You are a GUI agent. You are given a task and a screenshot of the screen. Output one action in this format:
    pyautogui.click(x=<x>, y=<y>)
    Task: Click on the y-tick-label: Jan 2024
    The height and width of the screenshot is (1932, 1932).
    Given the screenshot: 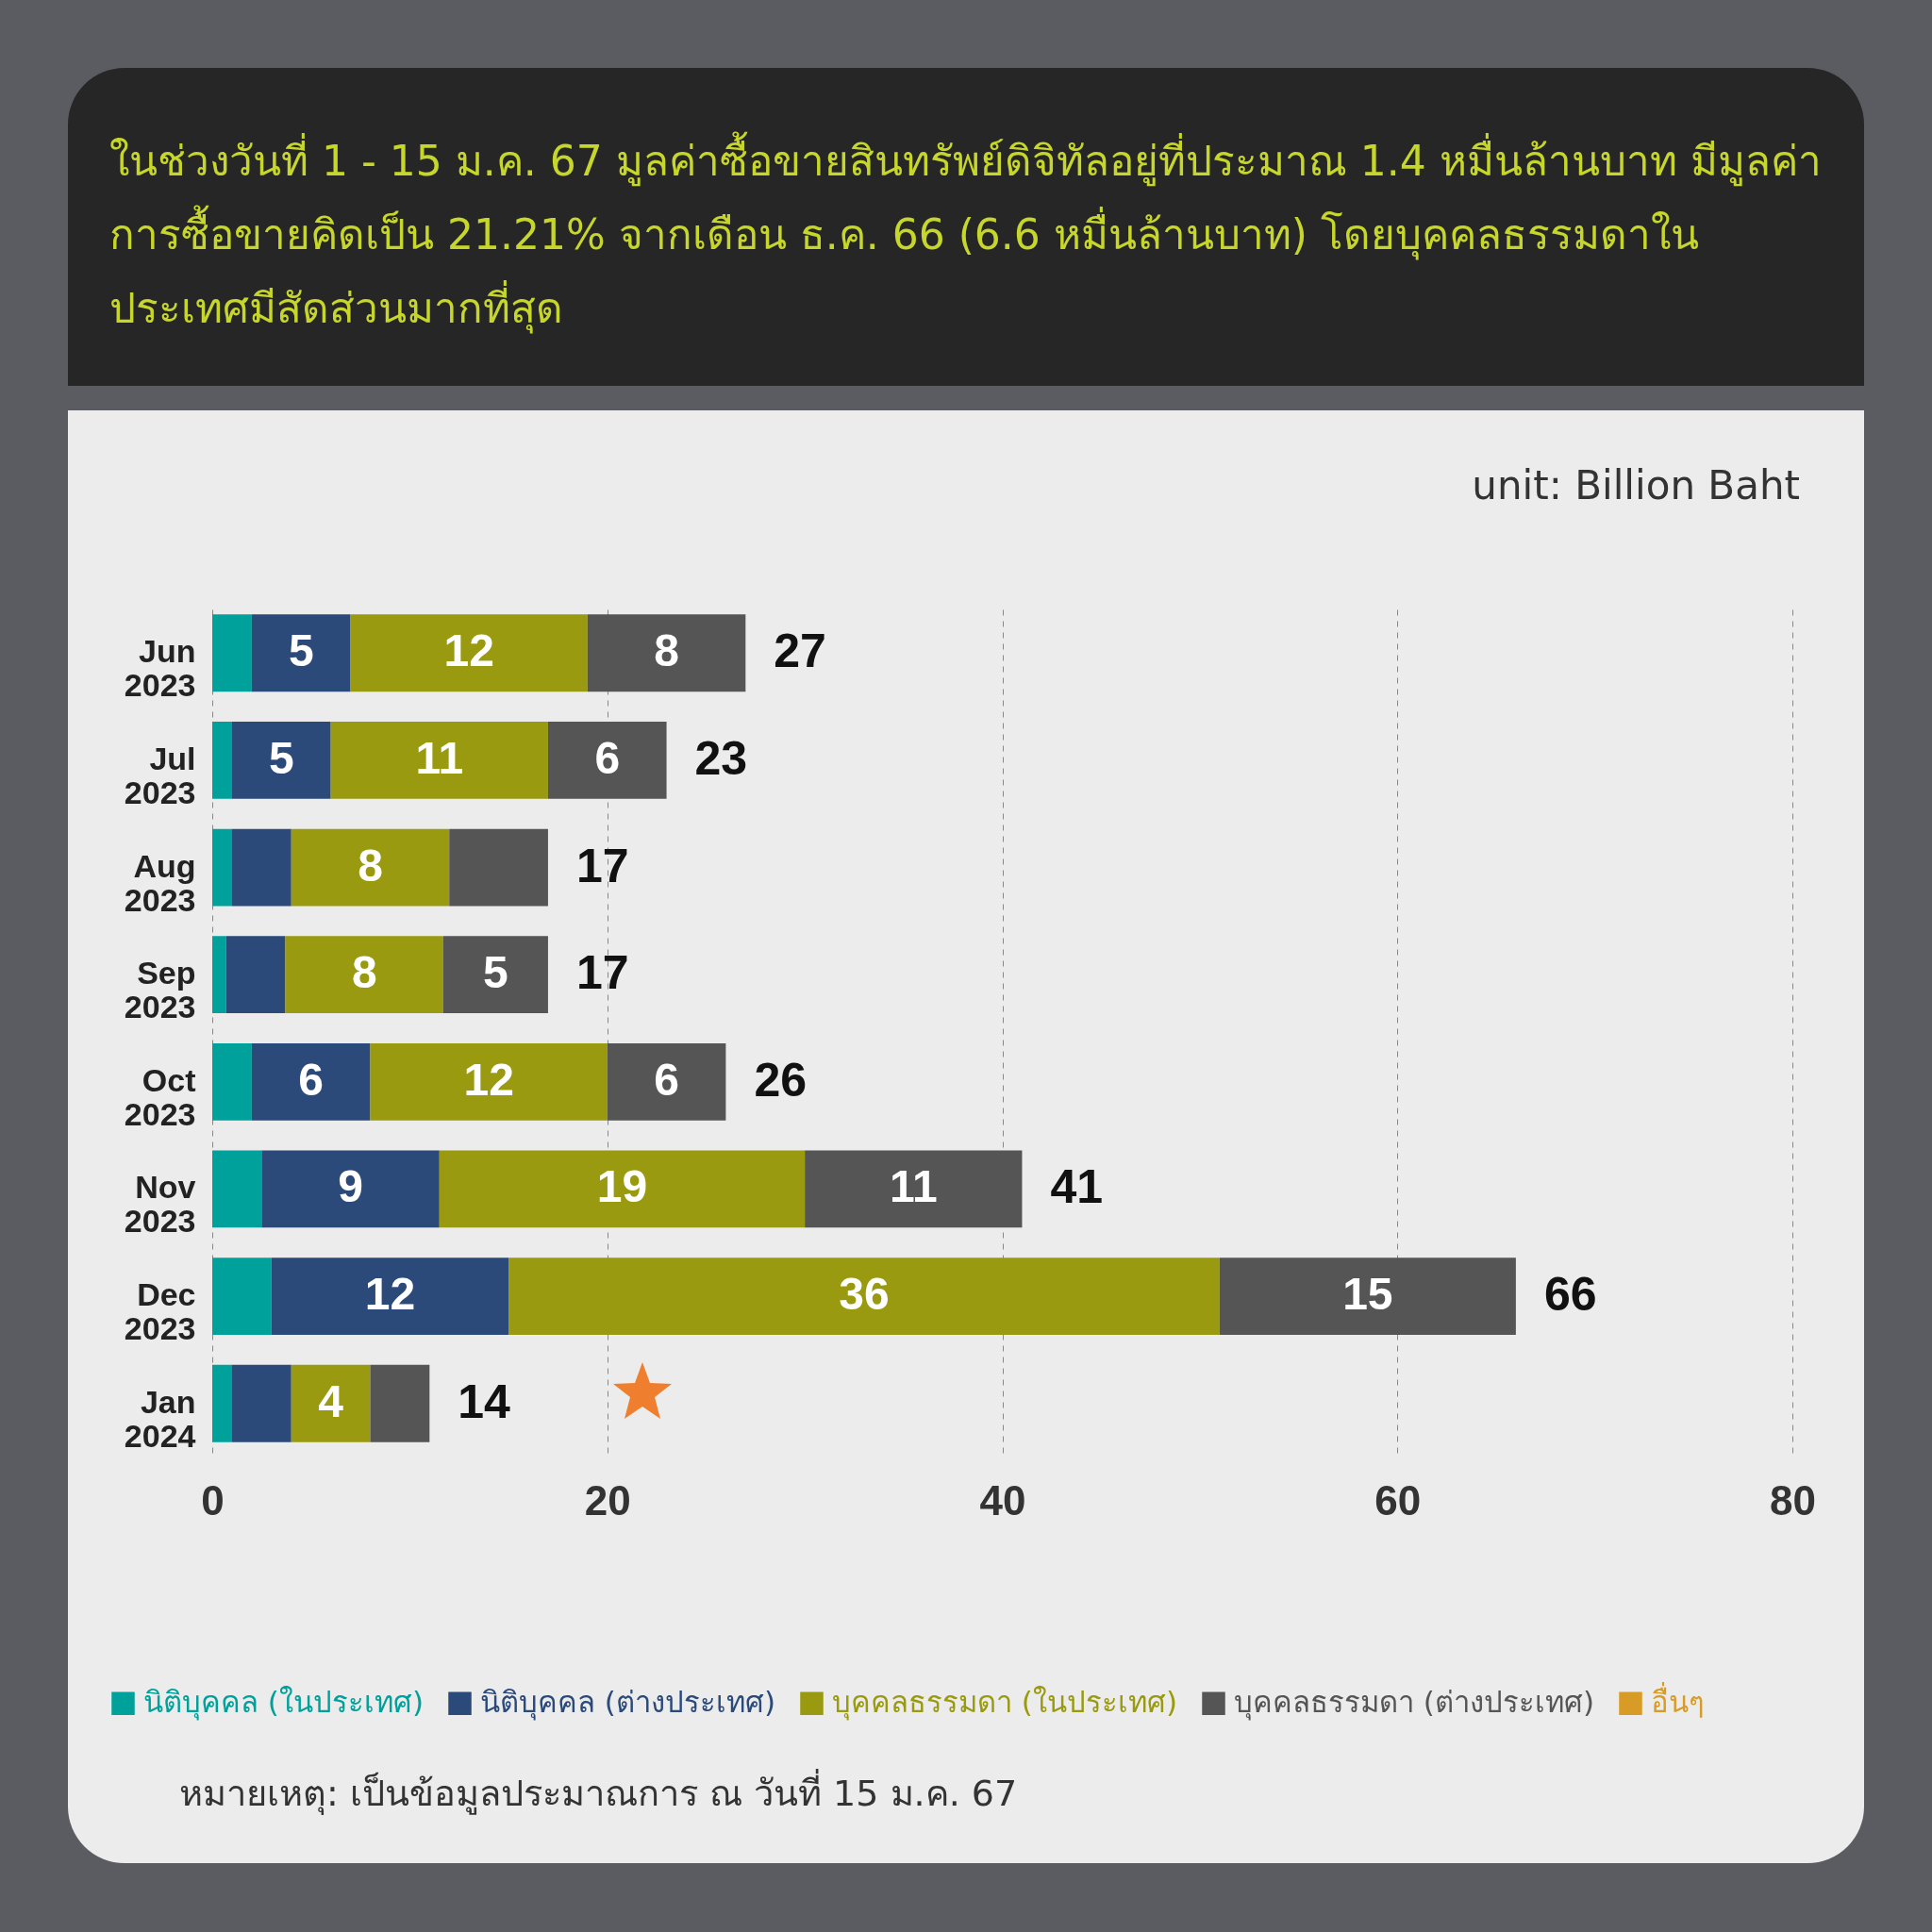 What is the action you would take?
    pyautogui.click(x=160, y=1419)
    